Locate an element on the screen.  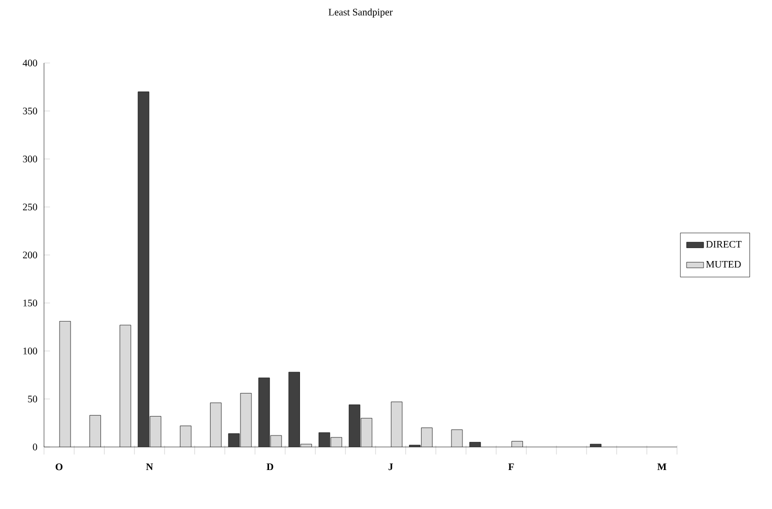
y-tick-label: 50 is located at coordinates (33, 399).